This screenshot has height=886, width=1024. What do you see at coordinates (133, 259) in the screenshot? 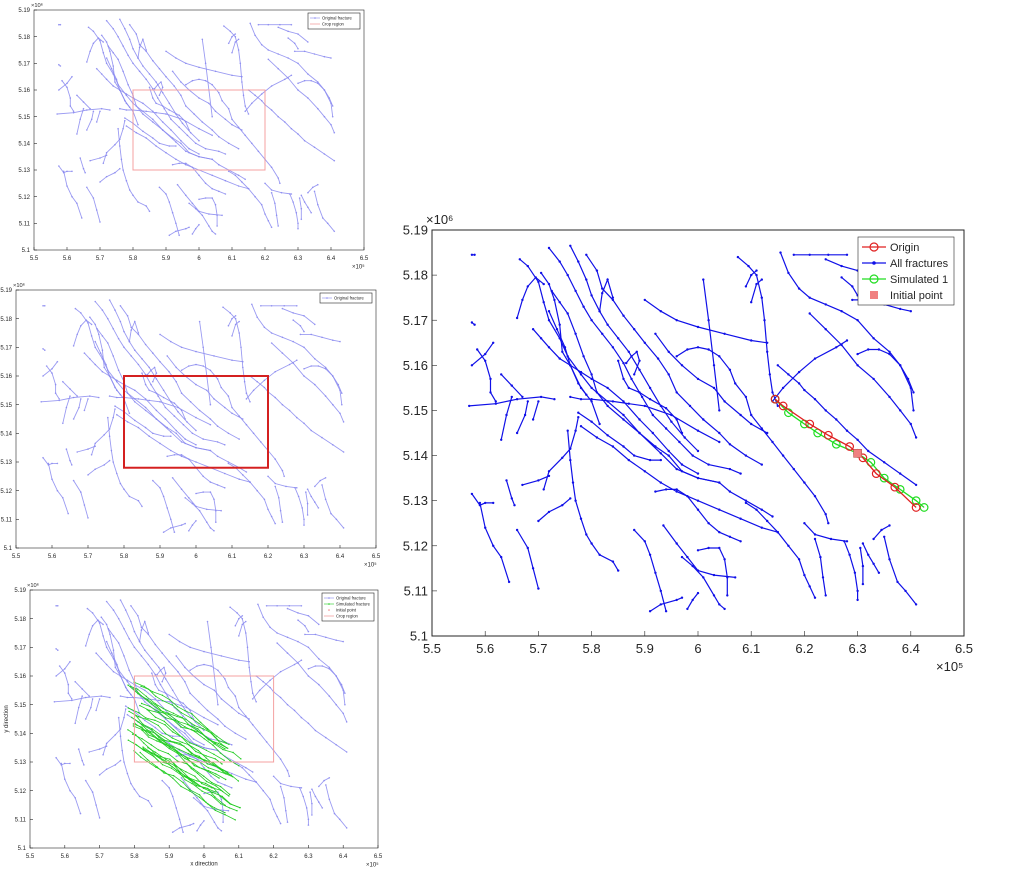
I see `x-tick-label: 5.8` at bounding box center [133, 259].